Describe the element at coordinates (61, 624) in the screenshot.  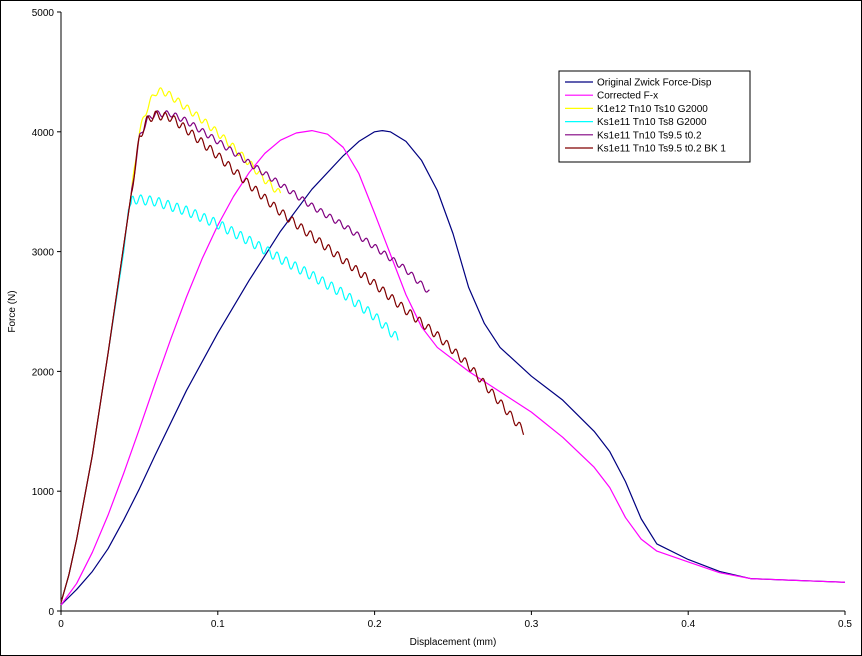
I see `x-tick-label: 0` at that location.